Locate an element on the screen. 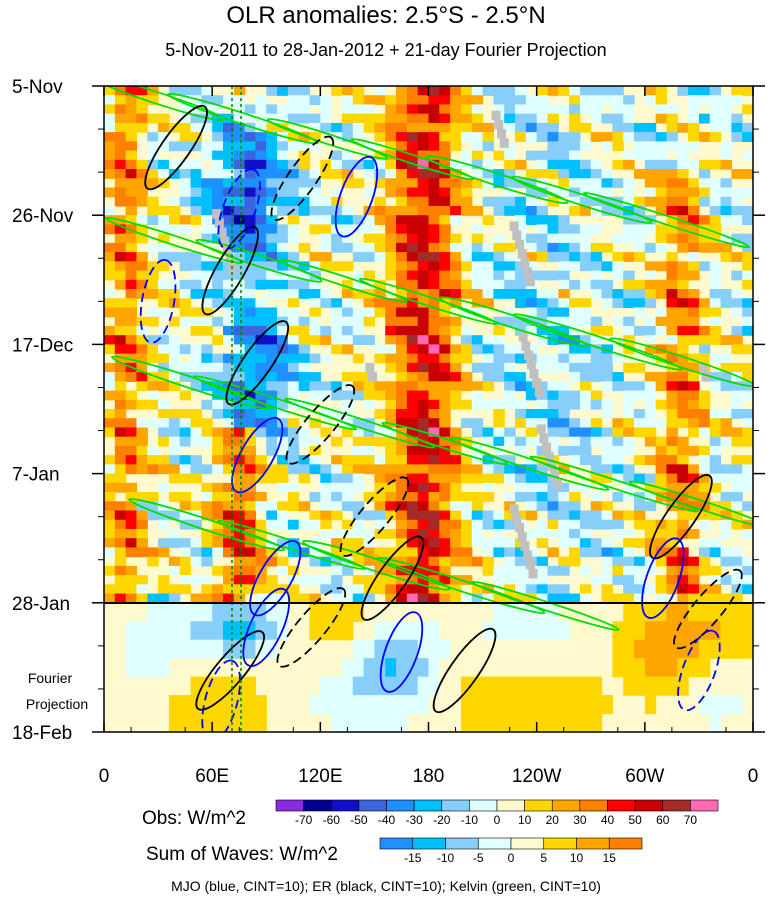 Image resolution: width=772 pixels, height=899 pixels. waves-colorbar-swatch is located at coordinates (396, 843).